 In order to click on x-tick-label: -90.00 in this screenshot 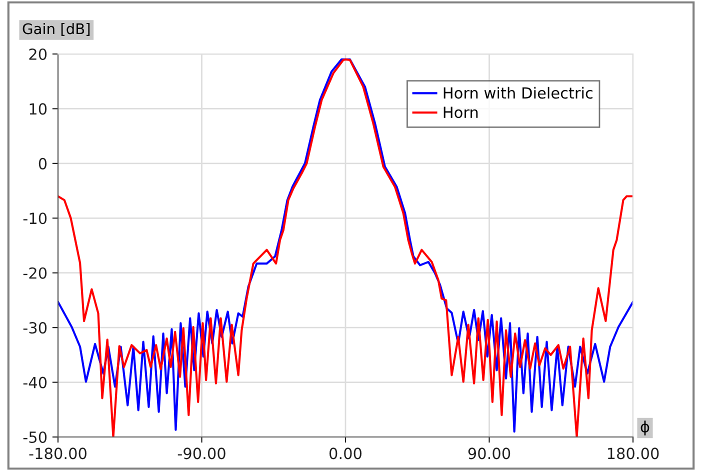, I will do `click(202, 454)`.